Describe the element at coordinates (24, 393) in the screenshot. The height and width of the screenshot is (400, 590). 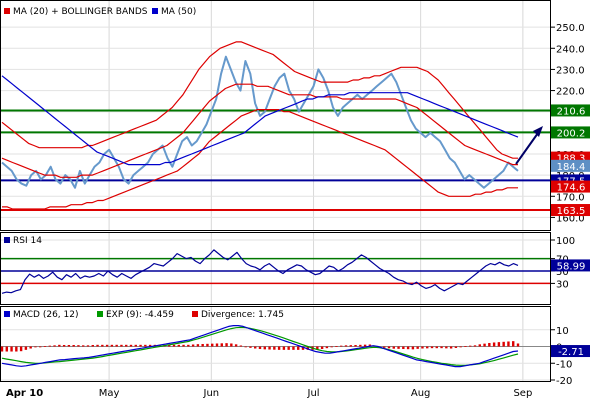
I see `month-label: Apr 10` at that location.